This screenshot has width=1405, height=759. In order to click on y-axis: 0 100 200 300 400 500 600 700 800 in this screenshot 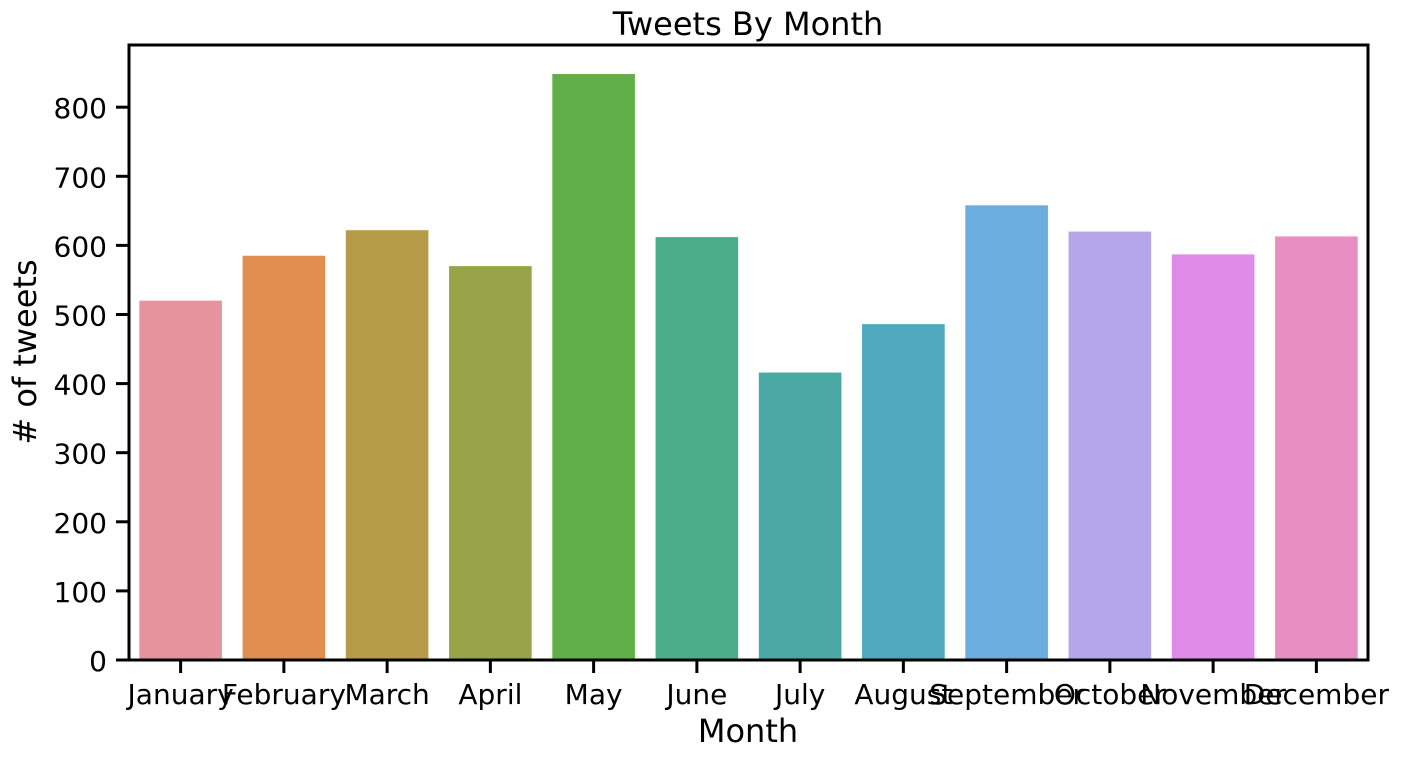, I will do `click(91, 385)`.